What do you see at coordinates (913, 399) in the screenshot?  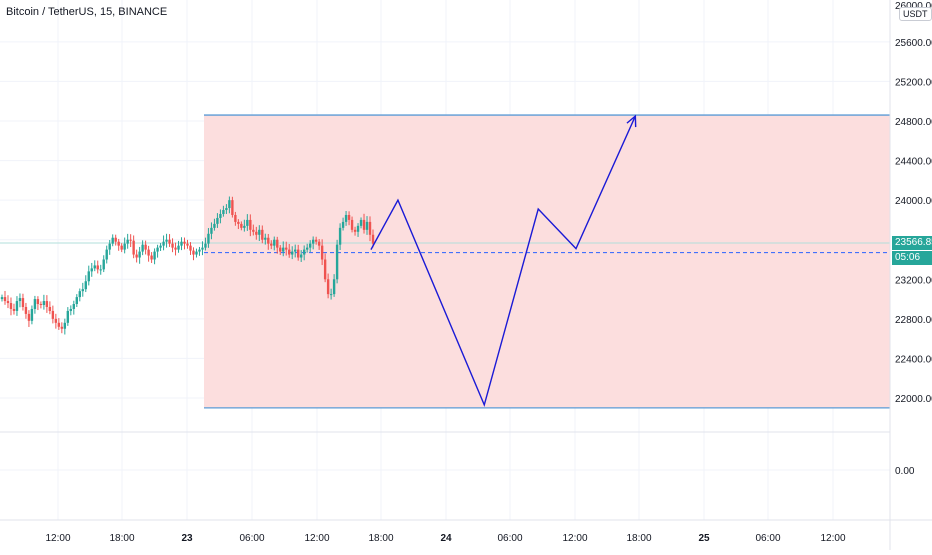 I see `price-label: 22000.00` at bounding box center [913, 399].